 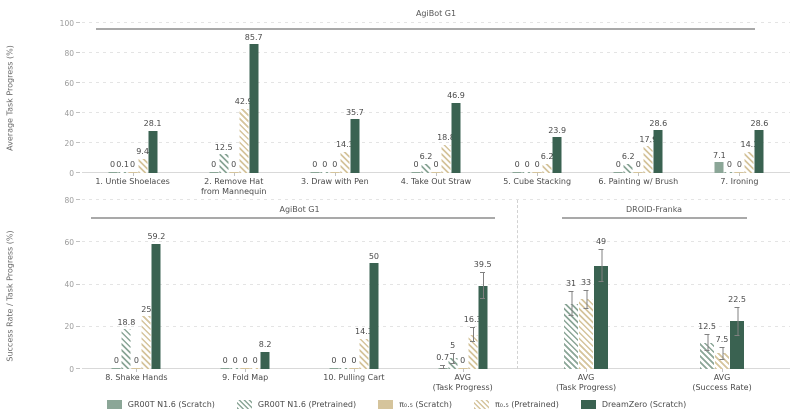 I want to click on bar-group: 7. Ironing 7.1 0 0 14.3 28.6, so click(x=739, y=104).